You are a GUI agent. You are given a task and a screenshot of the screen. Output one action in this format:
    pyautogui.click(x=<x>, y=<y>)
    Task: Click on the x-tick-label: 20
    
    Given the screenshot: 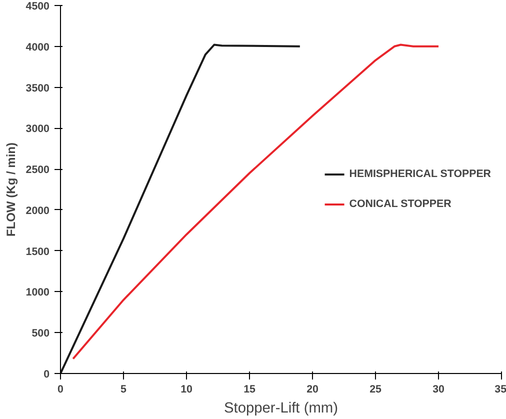 What is the action you would take?
    pyautogui.click(x=312, y=390)
    